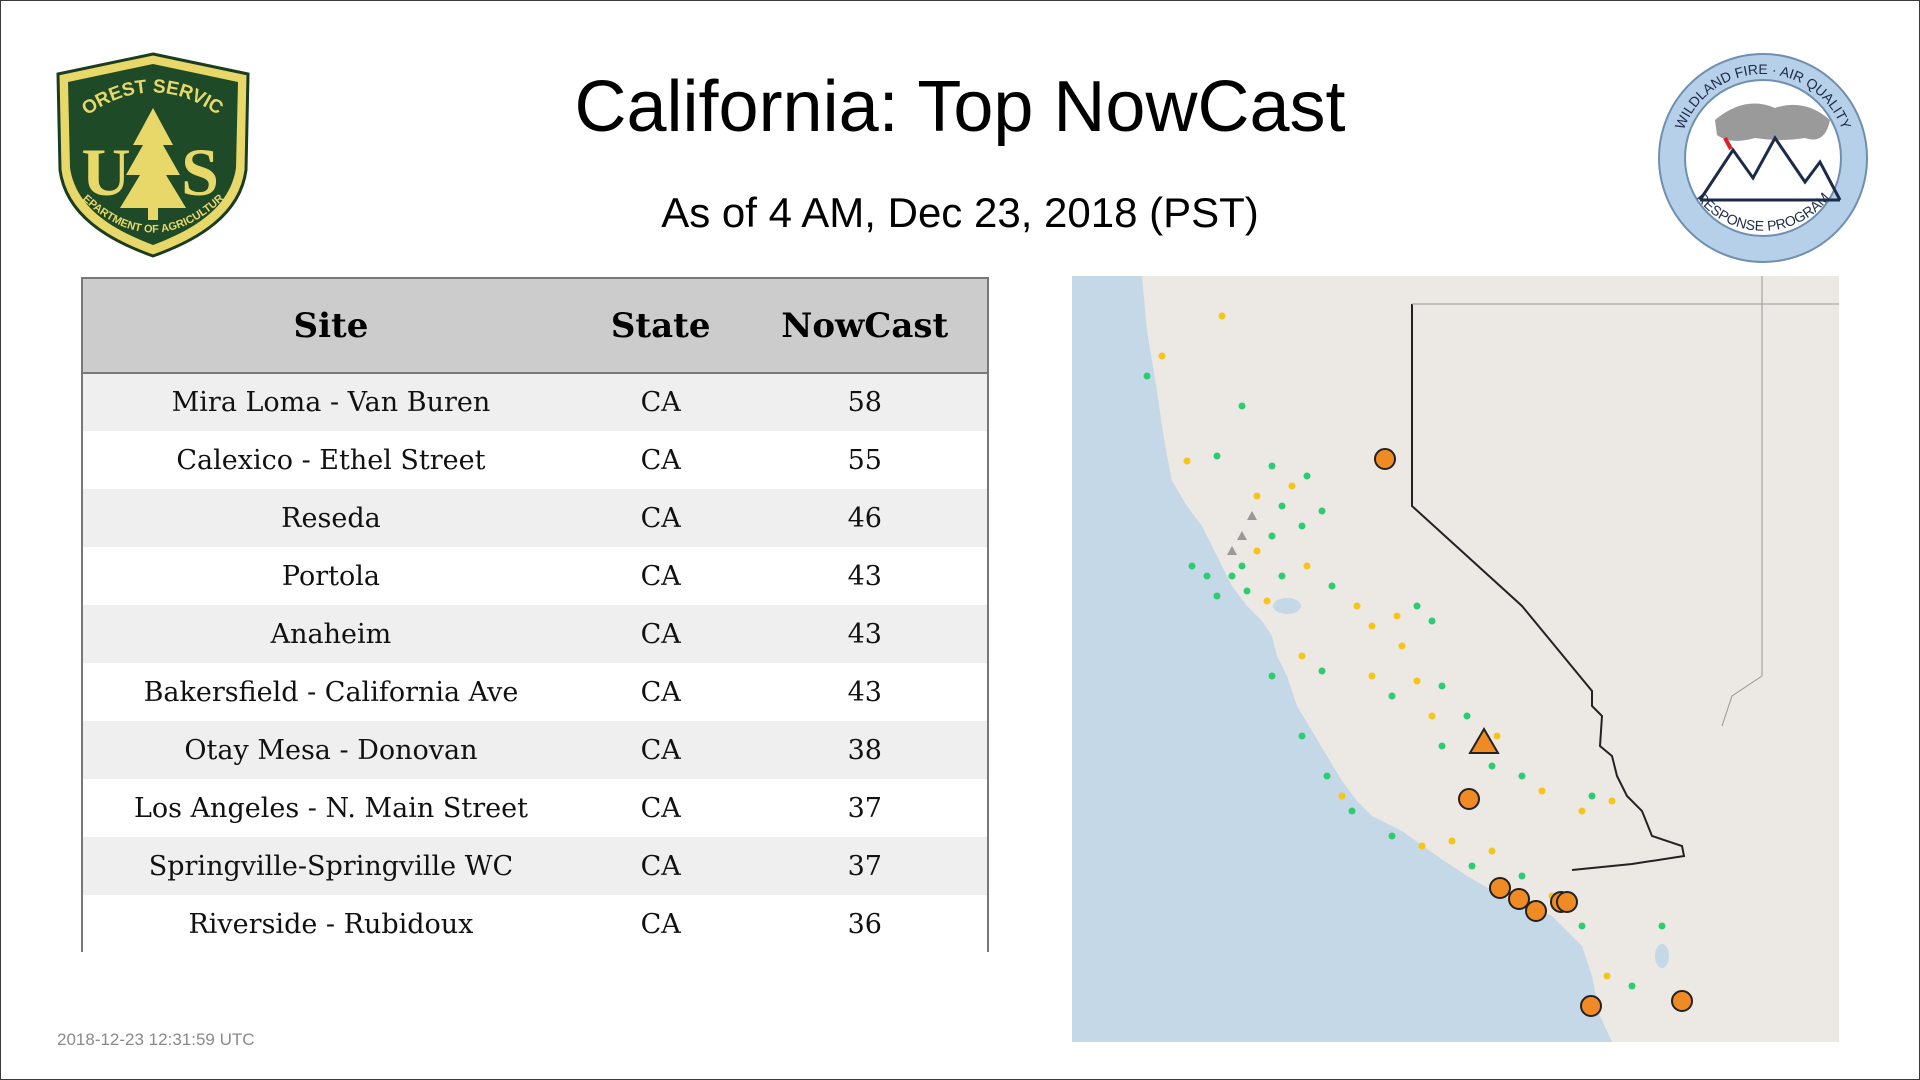 Image resolution: width=1920 pixels, height=1080 pixels. I want to click on header-site: Site, so click(331, 325).